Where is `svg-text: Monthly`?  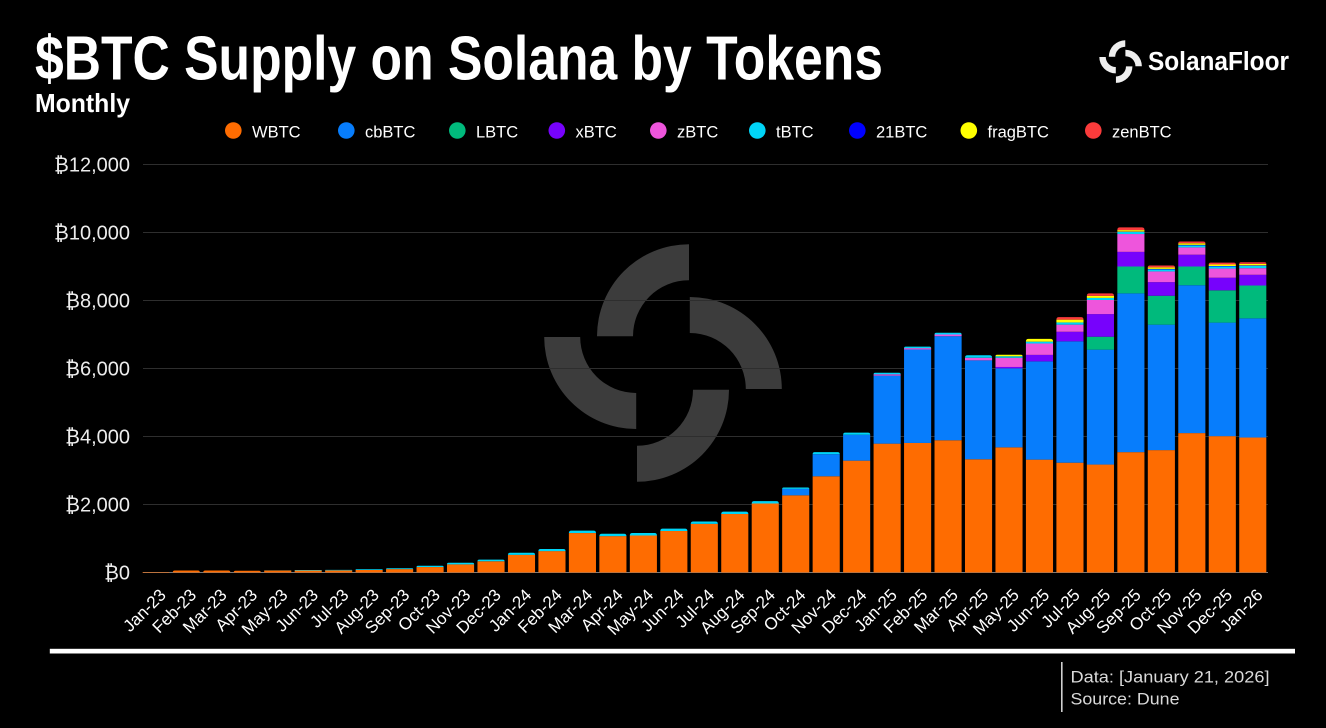
svg-text: Monthly is located at coordinates (83, 103).